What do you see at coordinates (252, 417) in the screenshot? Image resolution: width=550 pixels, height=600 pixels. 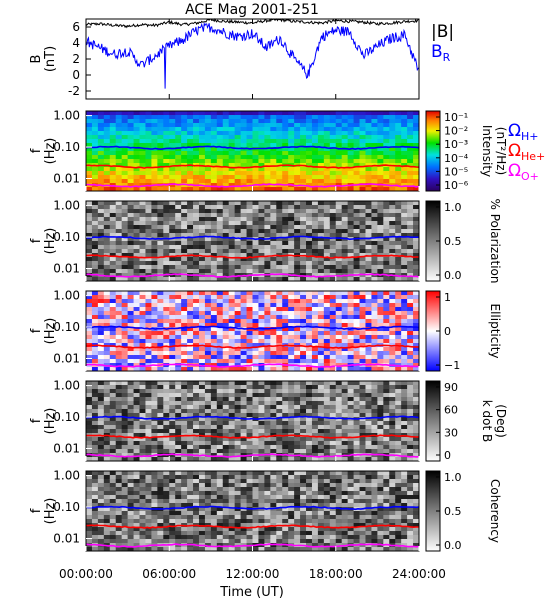 I see `gyro-line-H` at bounding box center [252, 417].